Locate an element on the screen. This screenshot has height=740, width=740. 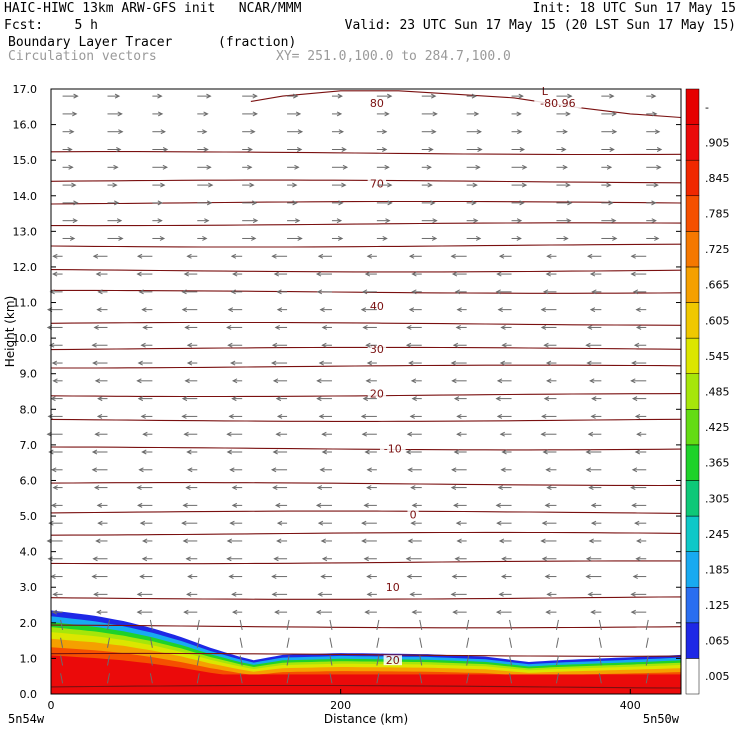
contour-label-10: L is located at coordinates (545, 91).